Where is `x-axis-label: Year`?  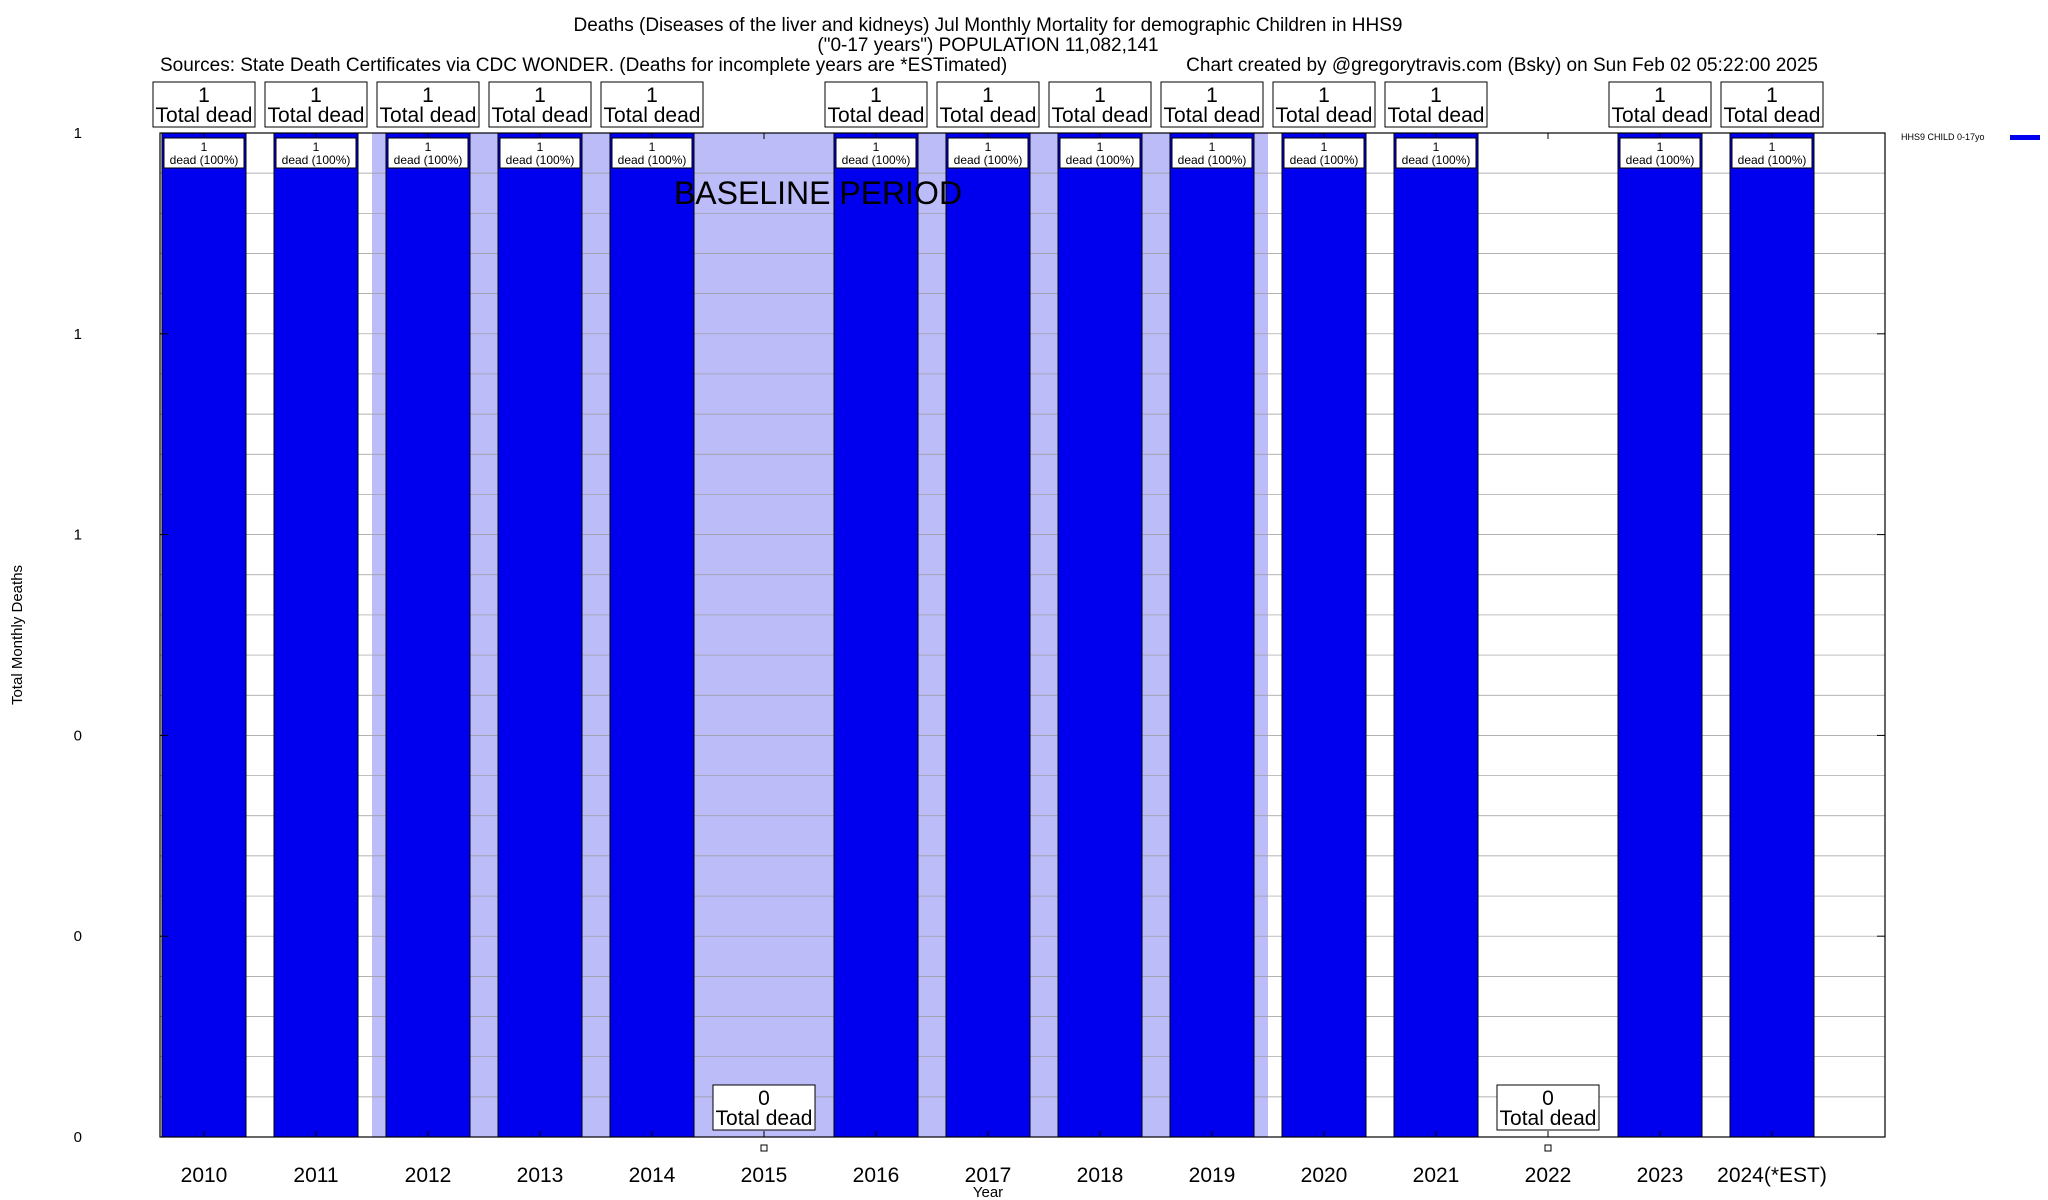
x-axis-label: Year is located at coordinates (988, 1192).